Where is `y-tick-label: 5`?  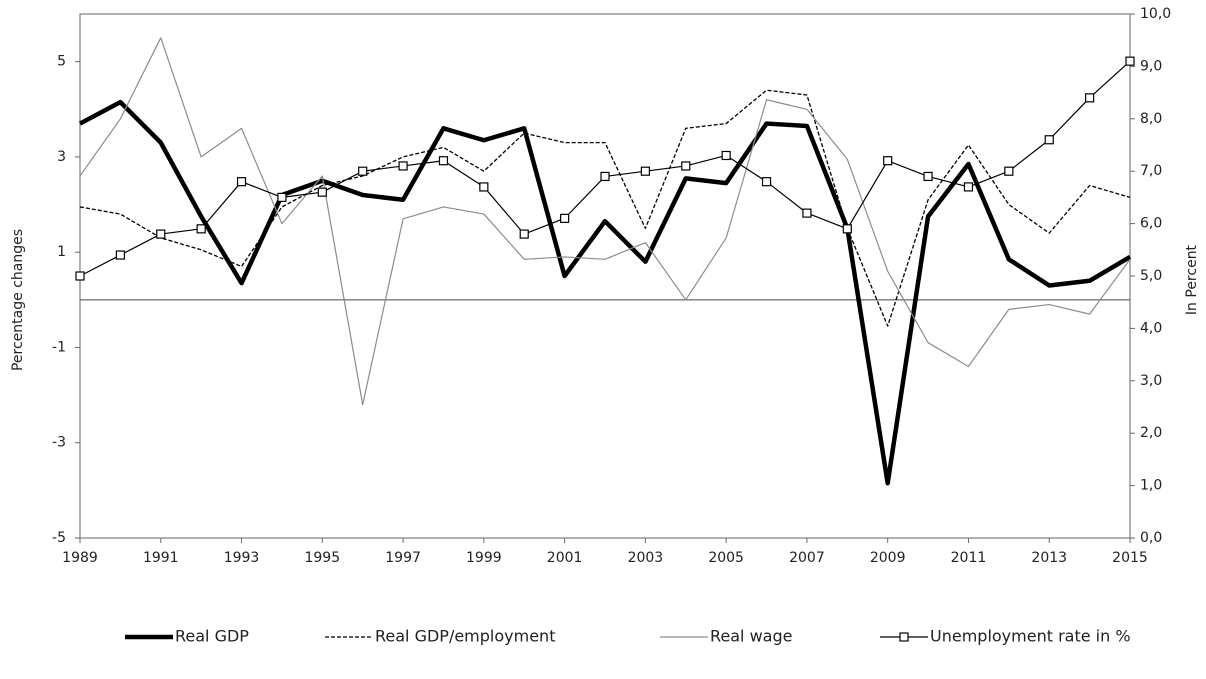
y-tick-label: 5 is located at coordinates (61, 62).